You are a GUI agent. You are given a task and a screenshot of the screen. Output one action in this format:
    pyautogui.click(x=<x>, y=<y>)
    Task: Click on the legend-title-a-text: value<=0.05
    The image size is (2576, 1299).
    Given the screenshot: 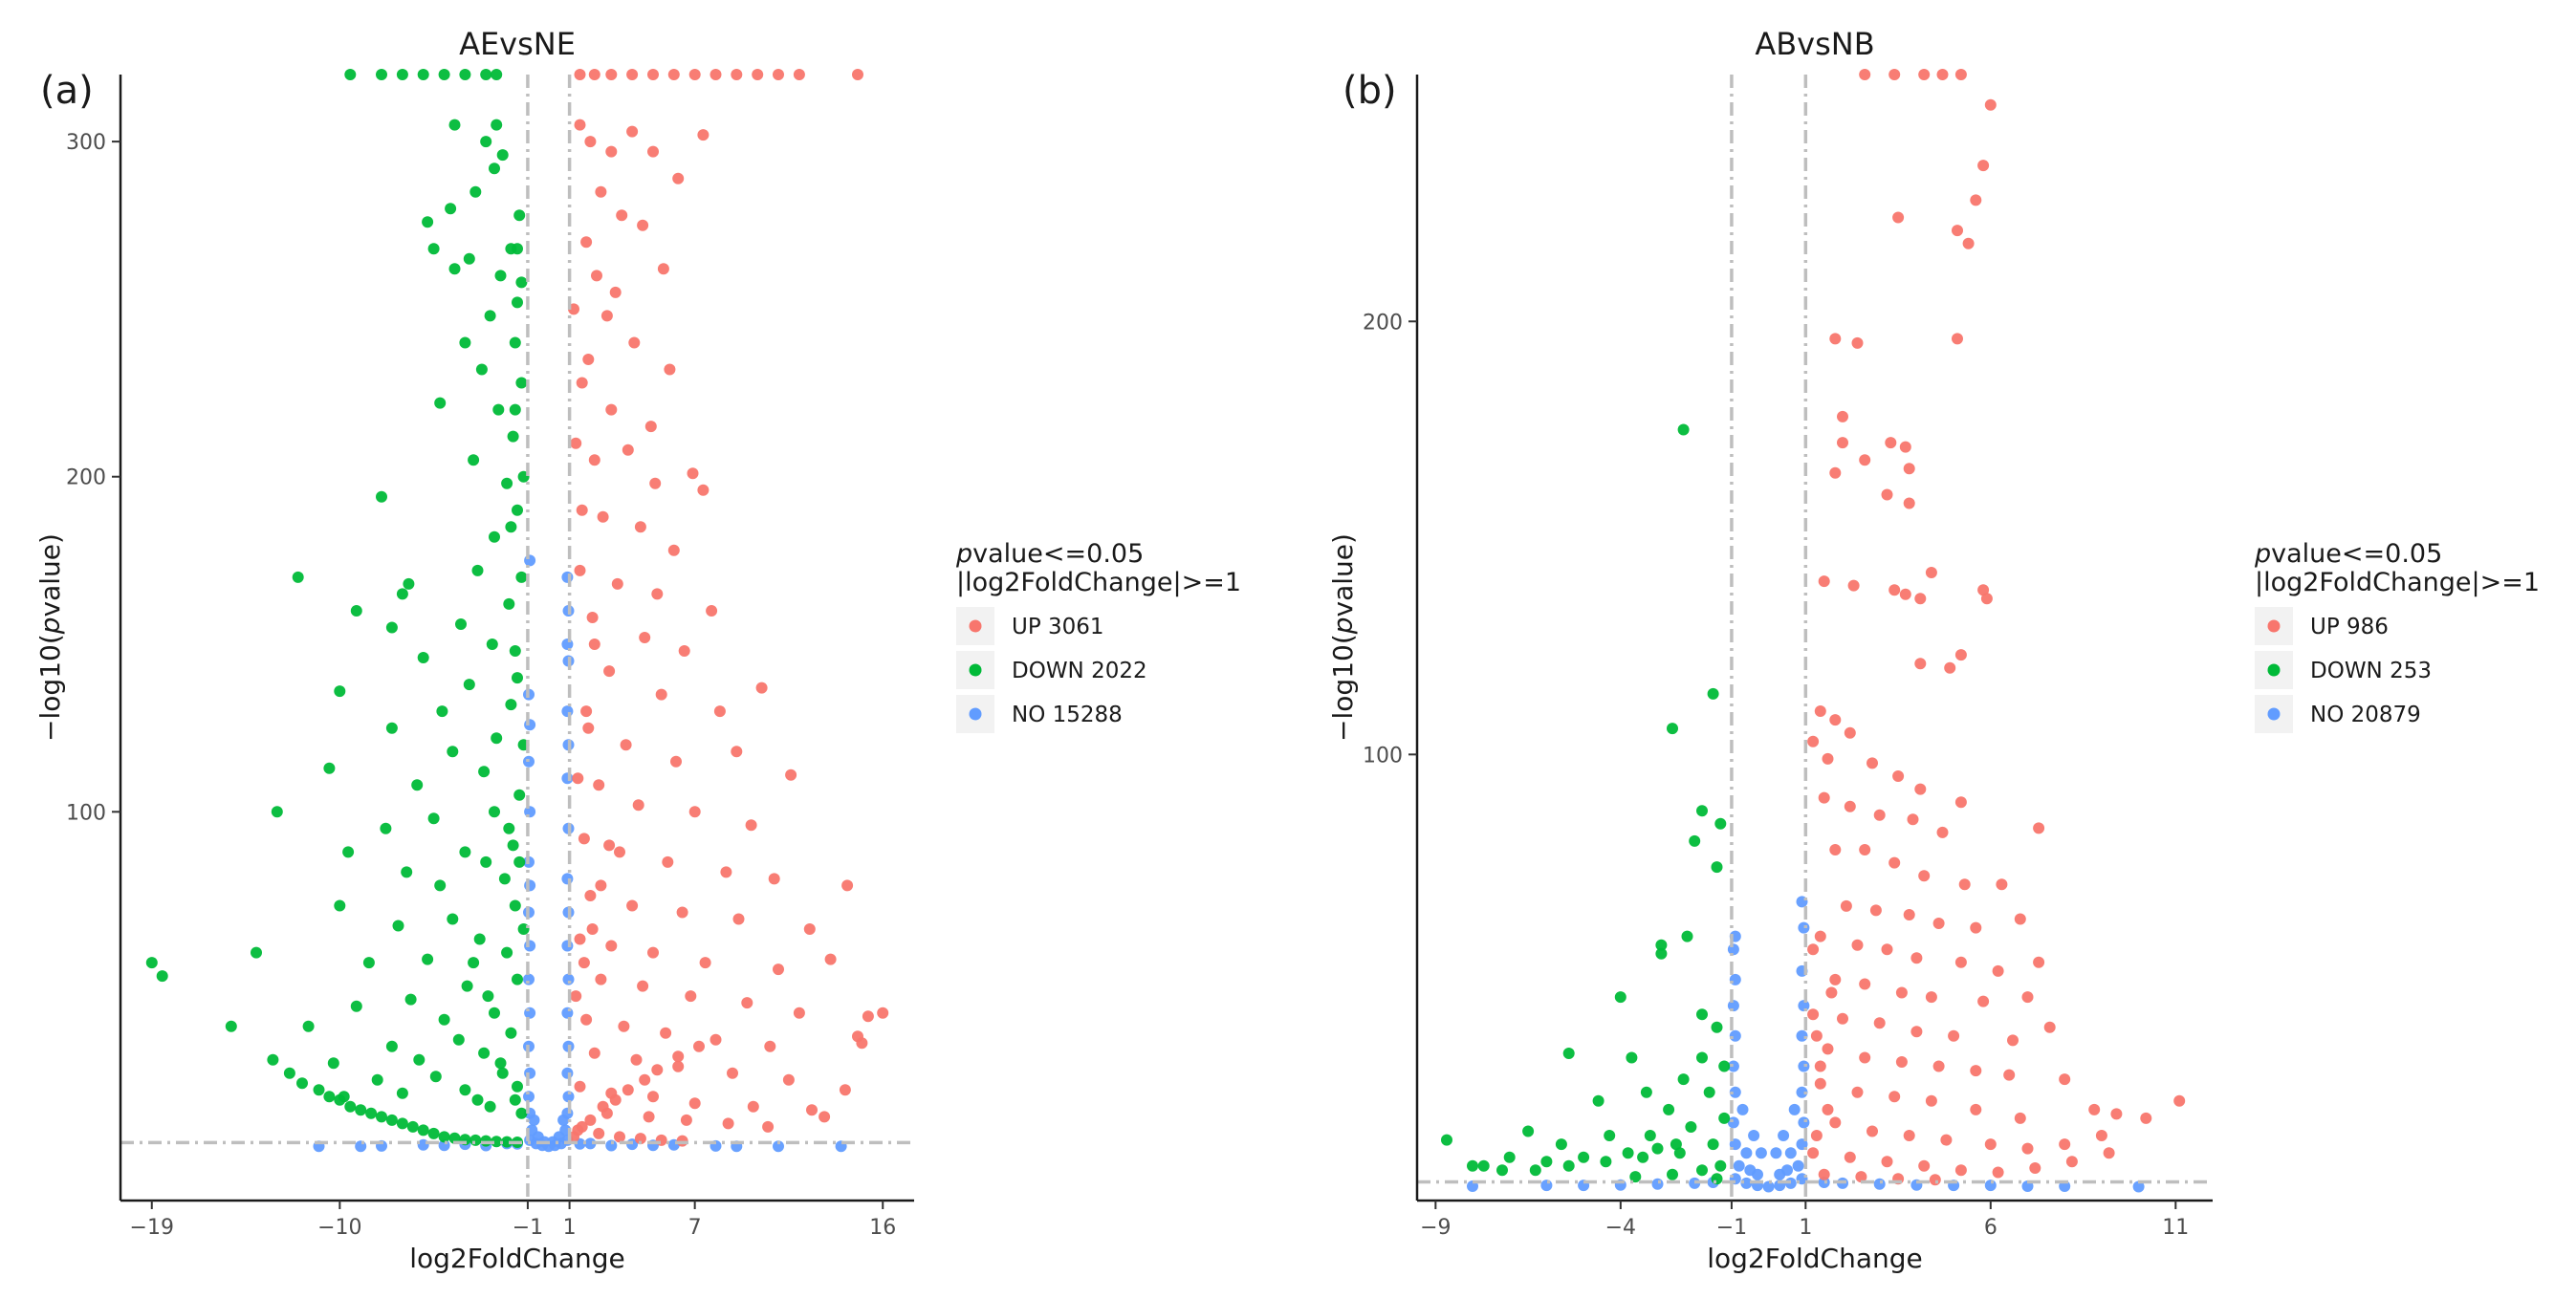 What is the action you would take?
    pyautogui.click(x=1058, y=554)
    